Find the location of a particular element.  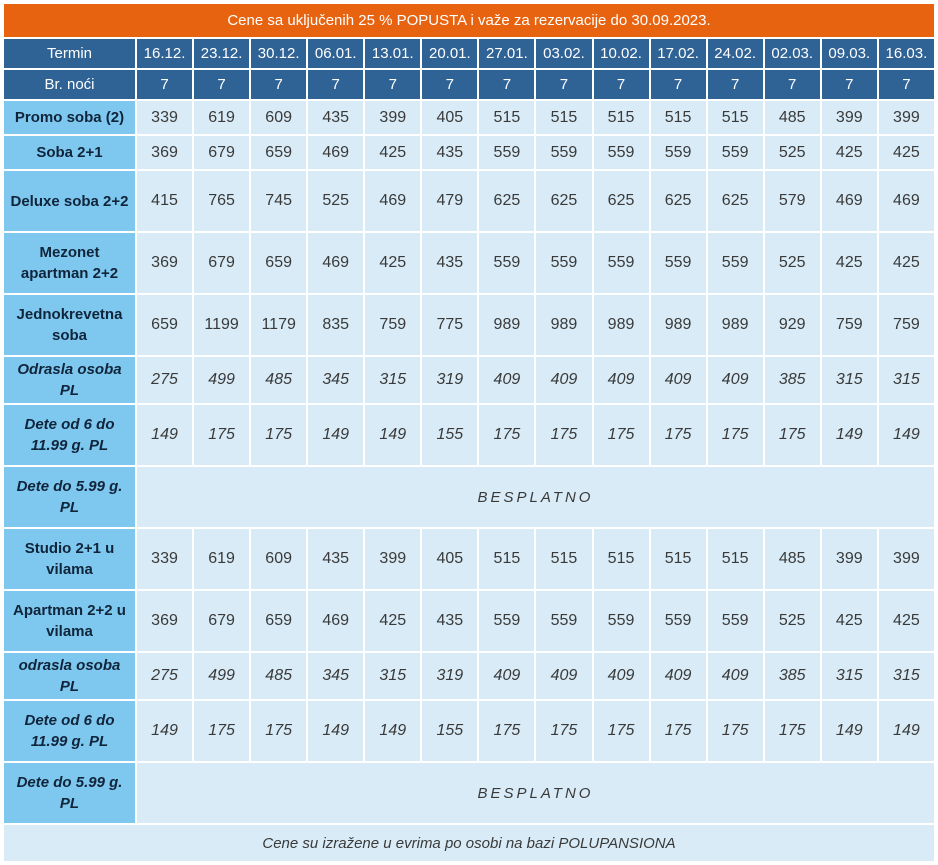

date-header: 23.12. is located at coordinates (222, 53).